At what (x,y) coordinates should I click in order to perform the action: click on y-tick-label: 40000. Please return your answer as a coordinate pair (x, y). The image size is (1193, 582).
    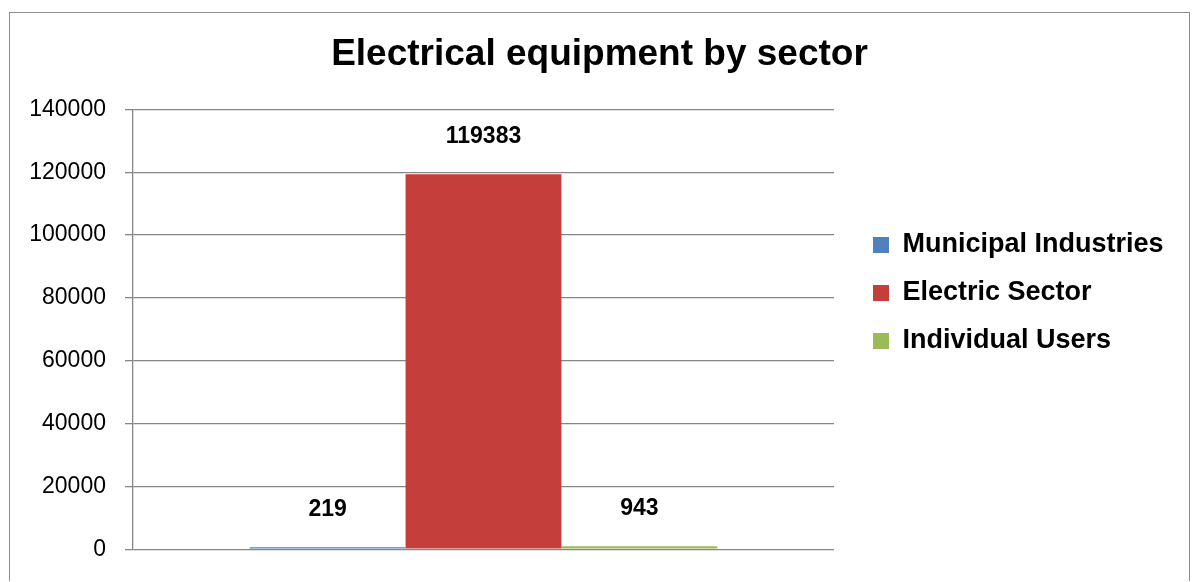
    Looking at the image, I should click on (74, 421).